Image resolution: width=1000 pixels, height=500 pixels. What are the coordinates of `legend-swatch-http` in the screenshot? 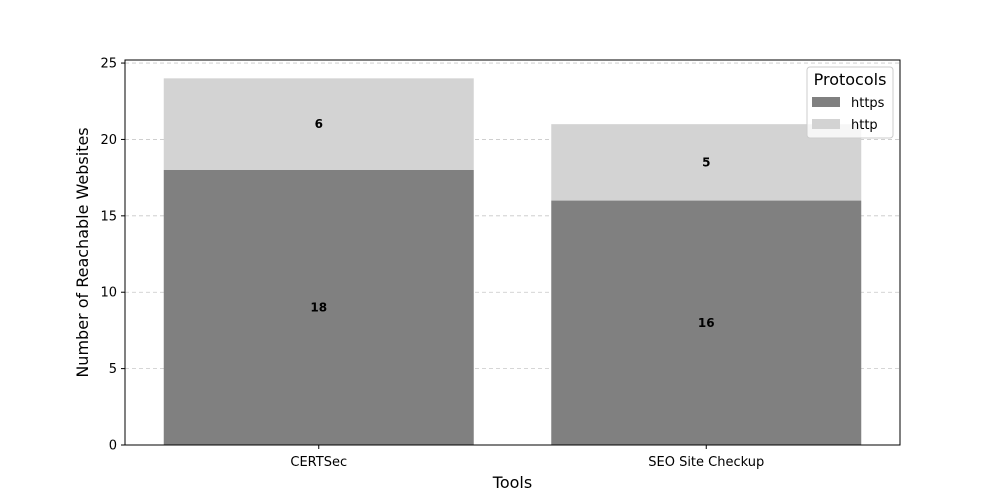 It's located at (826, 124).